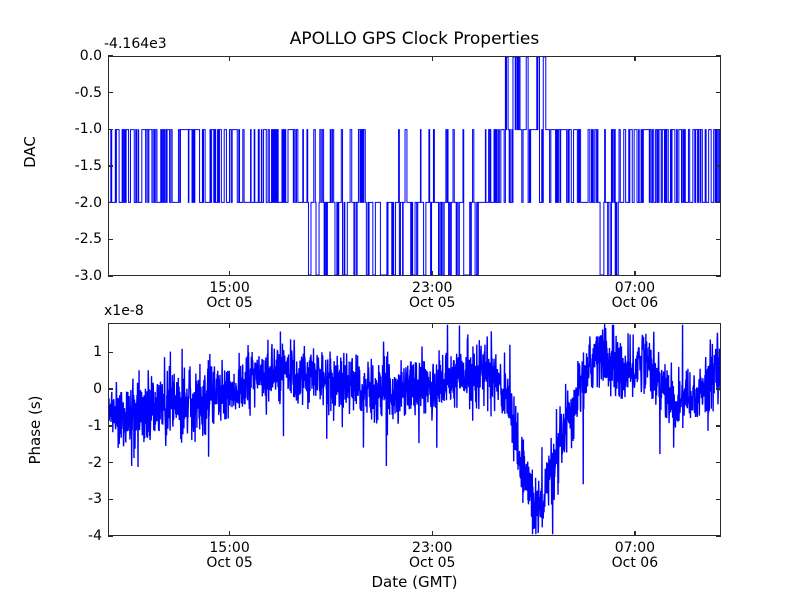  I want to click on dac-x-2-label: 07:00 Oct 06, so click(635, 295).